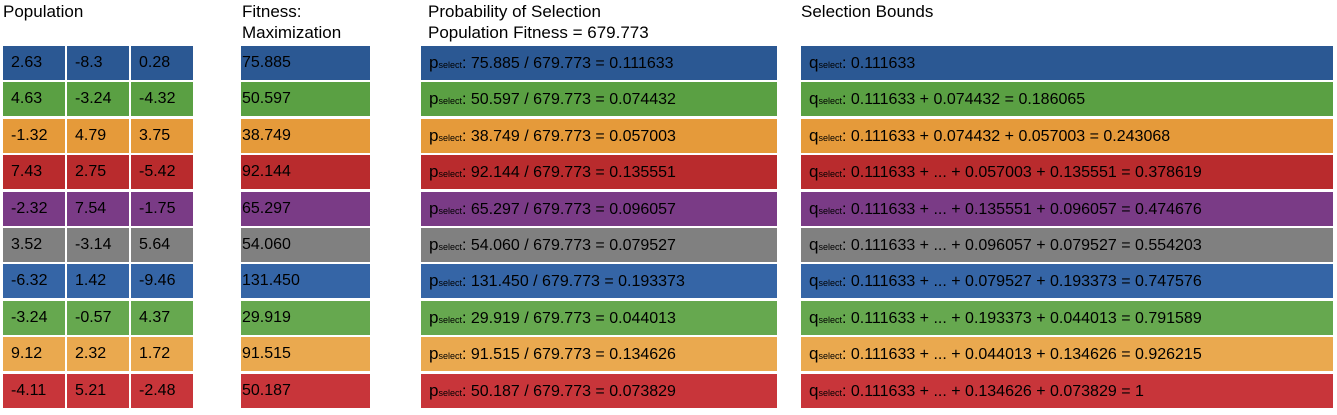  What do you see at coordinates (305, 354) in the screenshot?
I see `fitness-cell: 91.515` at bounding box center [305, 354].